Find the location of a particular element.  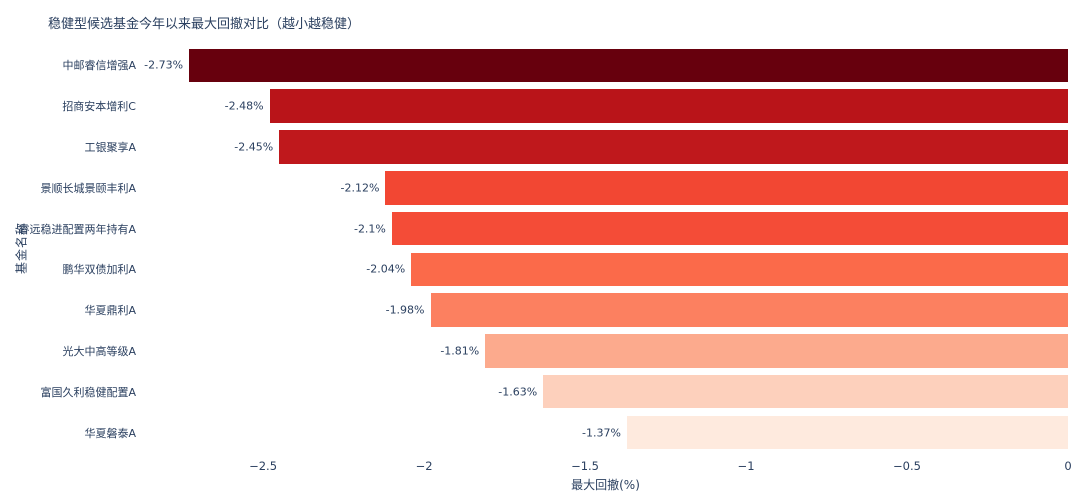

bar-value-label: -1.81% is located at coordinates (460, 351).